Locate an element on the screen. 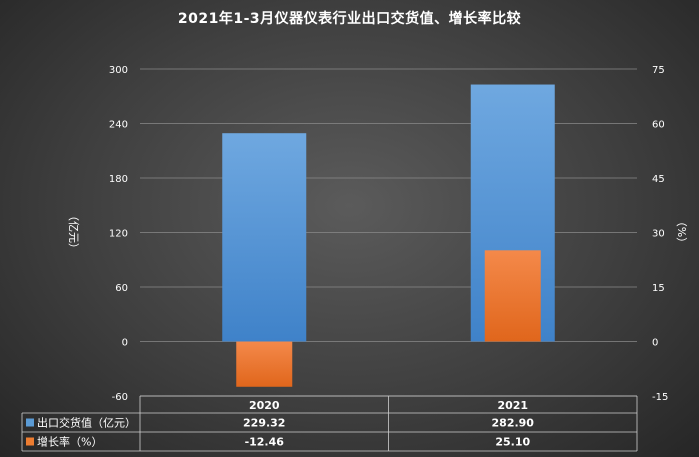 This screenshot has width=699, height=457. left-axis-ticks: -60 0 60 120 180 240 300 is located at coordinates (118, 234).